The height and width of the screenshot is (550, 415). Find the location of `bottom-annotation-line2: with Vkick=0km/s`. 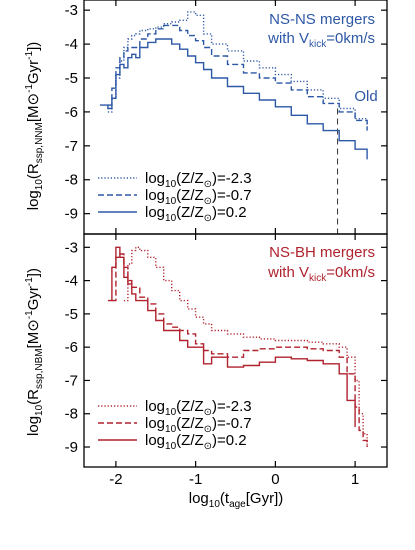

bottom-annotation-line2: with Vkick=0km/s is located at coordinates (321, 274).